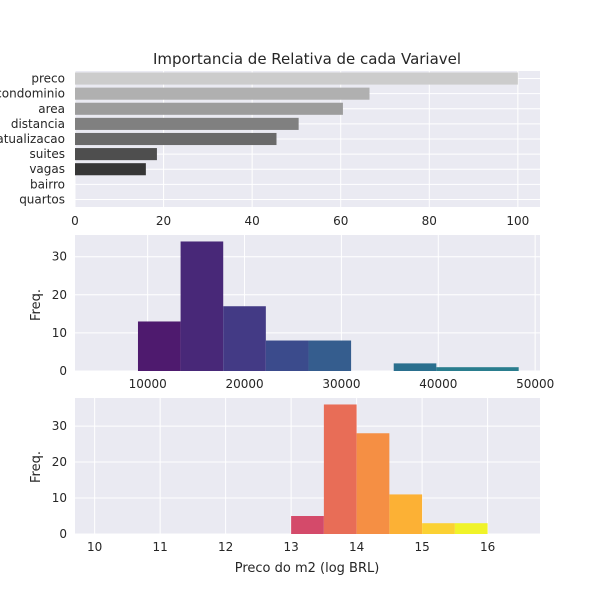  What do you see at coordinates (296, 78) in the screenshot?
I see `bar-preco` at bounding box center [296, 78].